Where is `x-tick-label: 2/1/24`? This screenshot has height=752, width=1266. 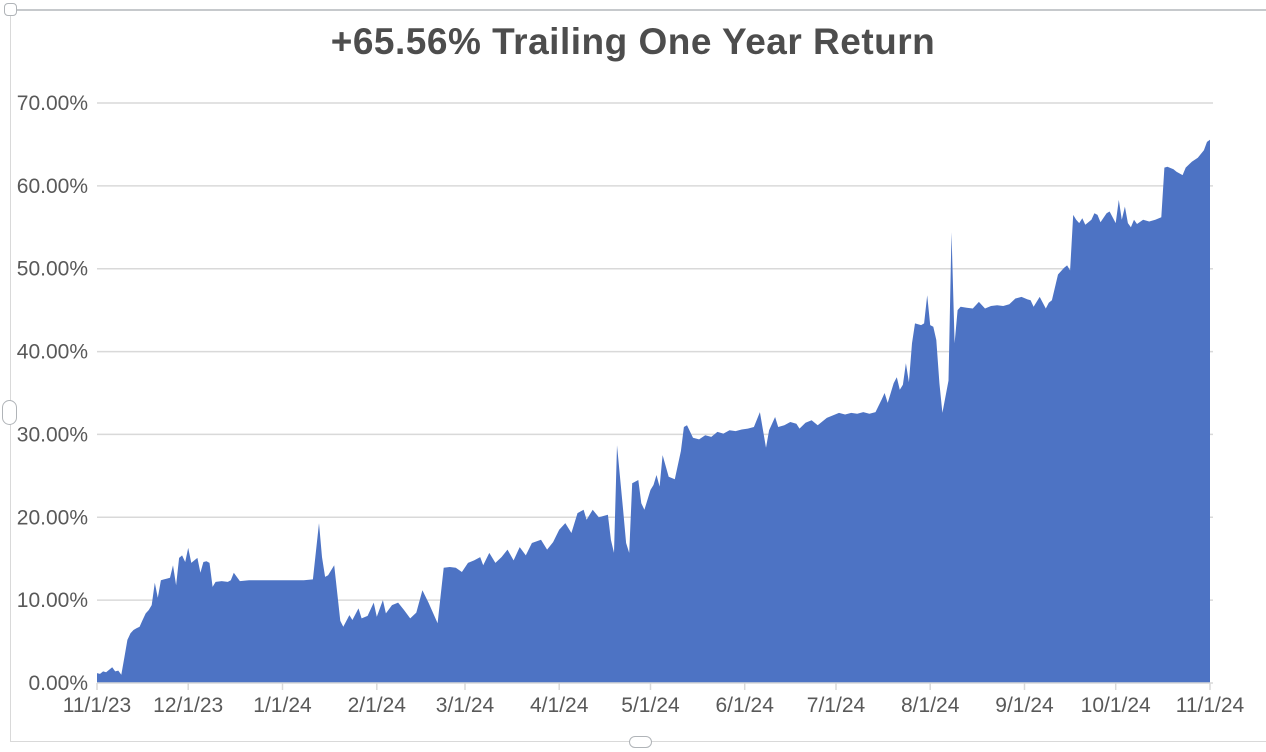 x-tick-label: 2/1/24 is located at coordinates (377, 705).